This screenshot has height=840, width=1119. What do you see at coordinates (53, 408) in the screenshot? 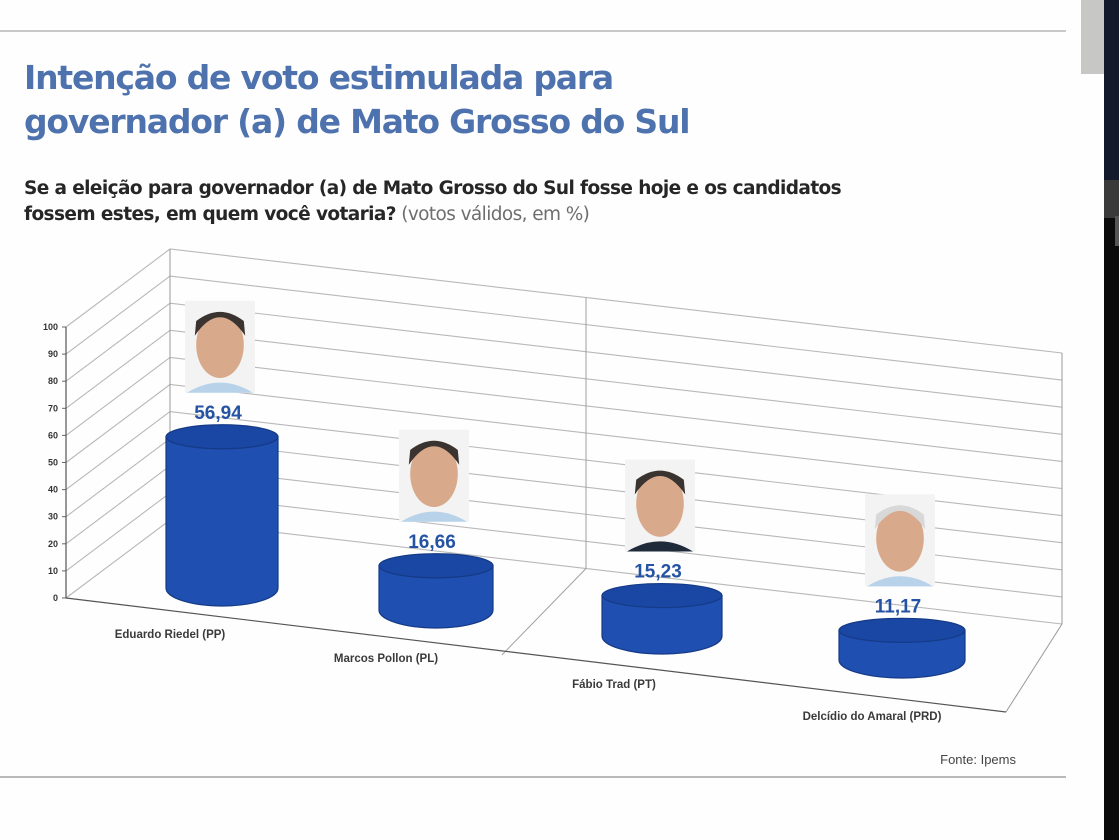
I see `y-tick-label: 70` at bounding box center [53, 408].